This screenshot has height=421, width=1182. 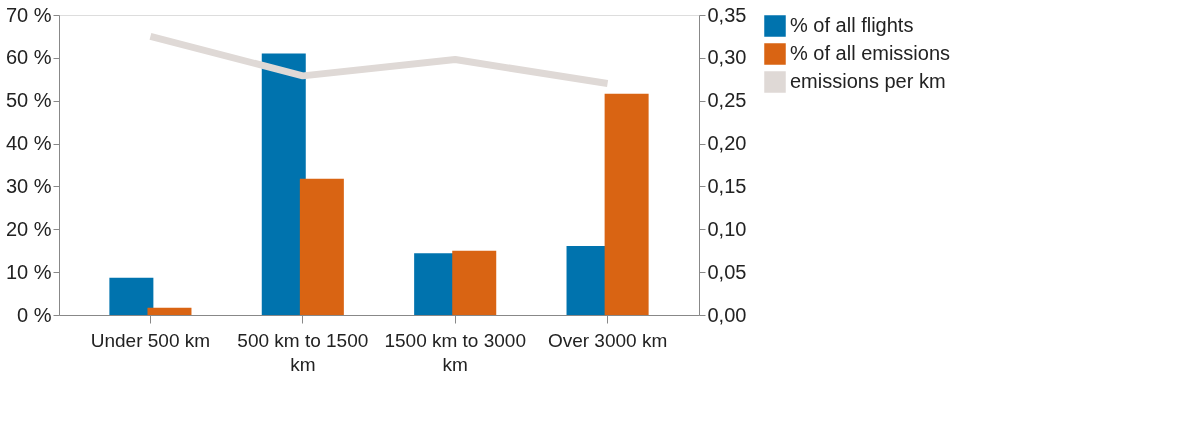 I want to click on y2-tick-label: 0,35, so click(x=727, y=14).